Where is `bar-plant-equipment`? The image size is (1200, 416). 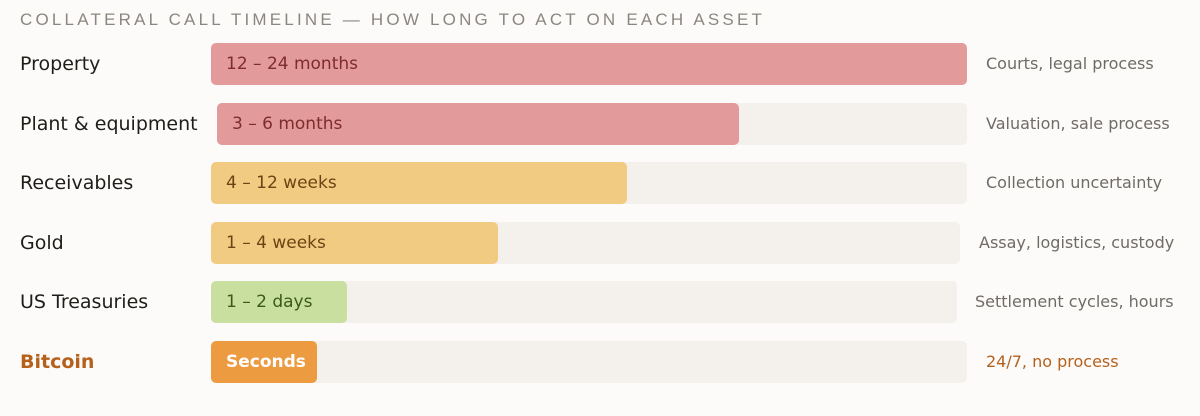 bar-plant-equipment is located at coordinates (478, 123).